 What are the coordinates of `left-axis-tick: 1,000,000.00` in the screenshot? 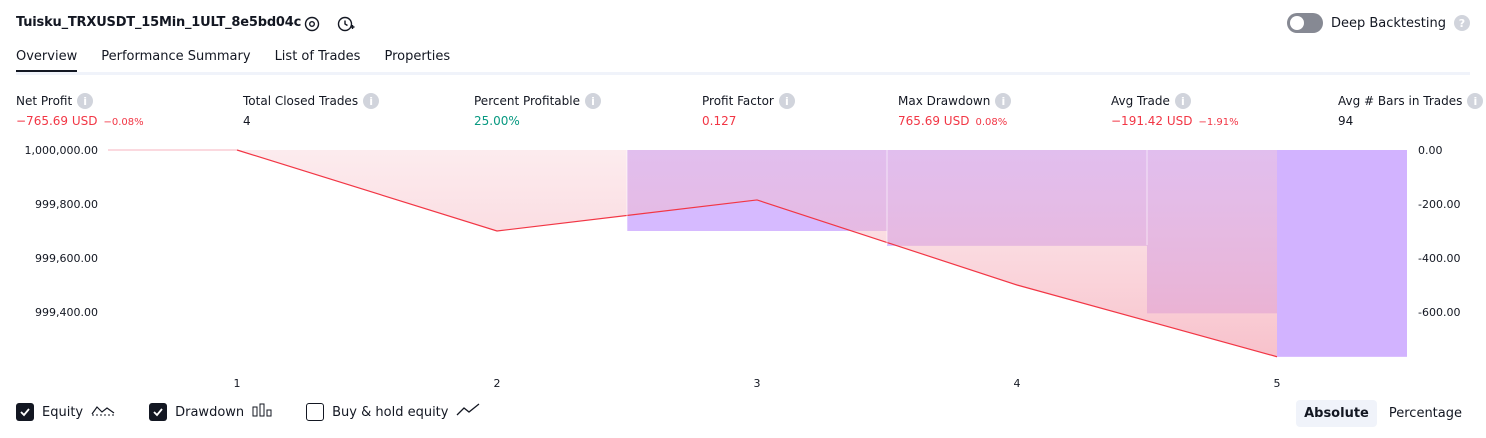 It's located at (61, 150).